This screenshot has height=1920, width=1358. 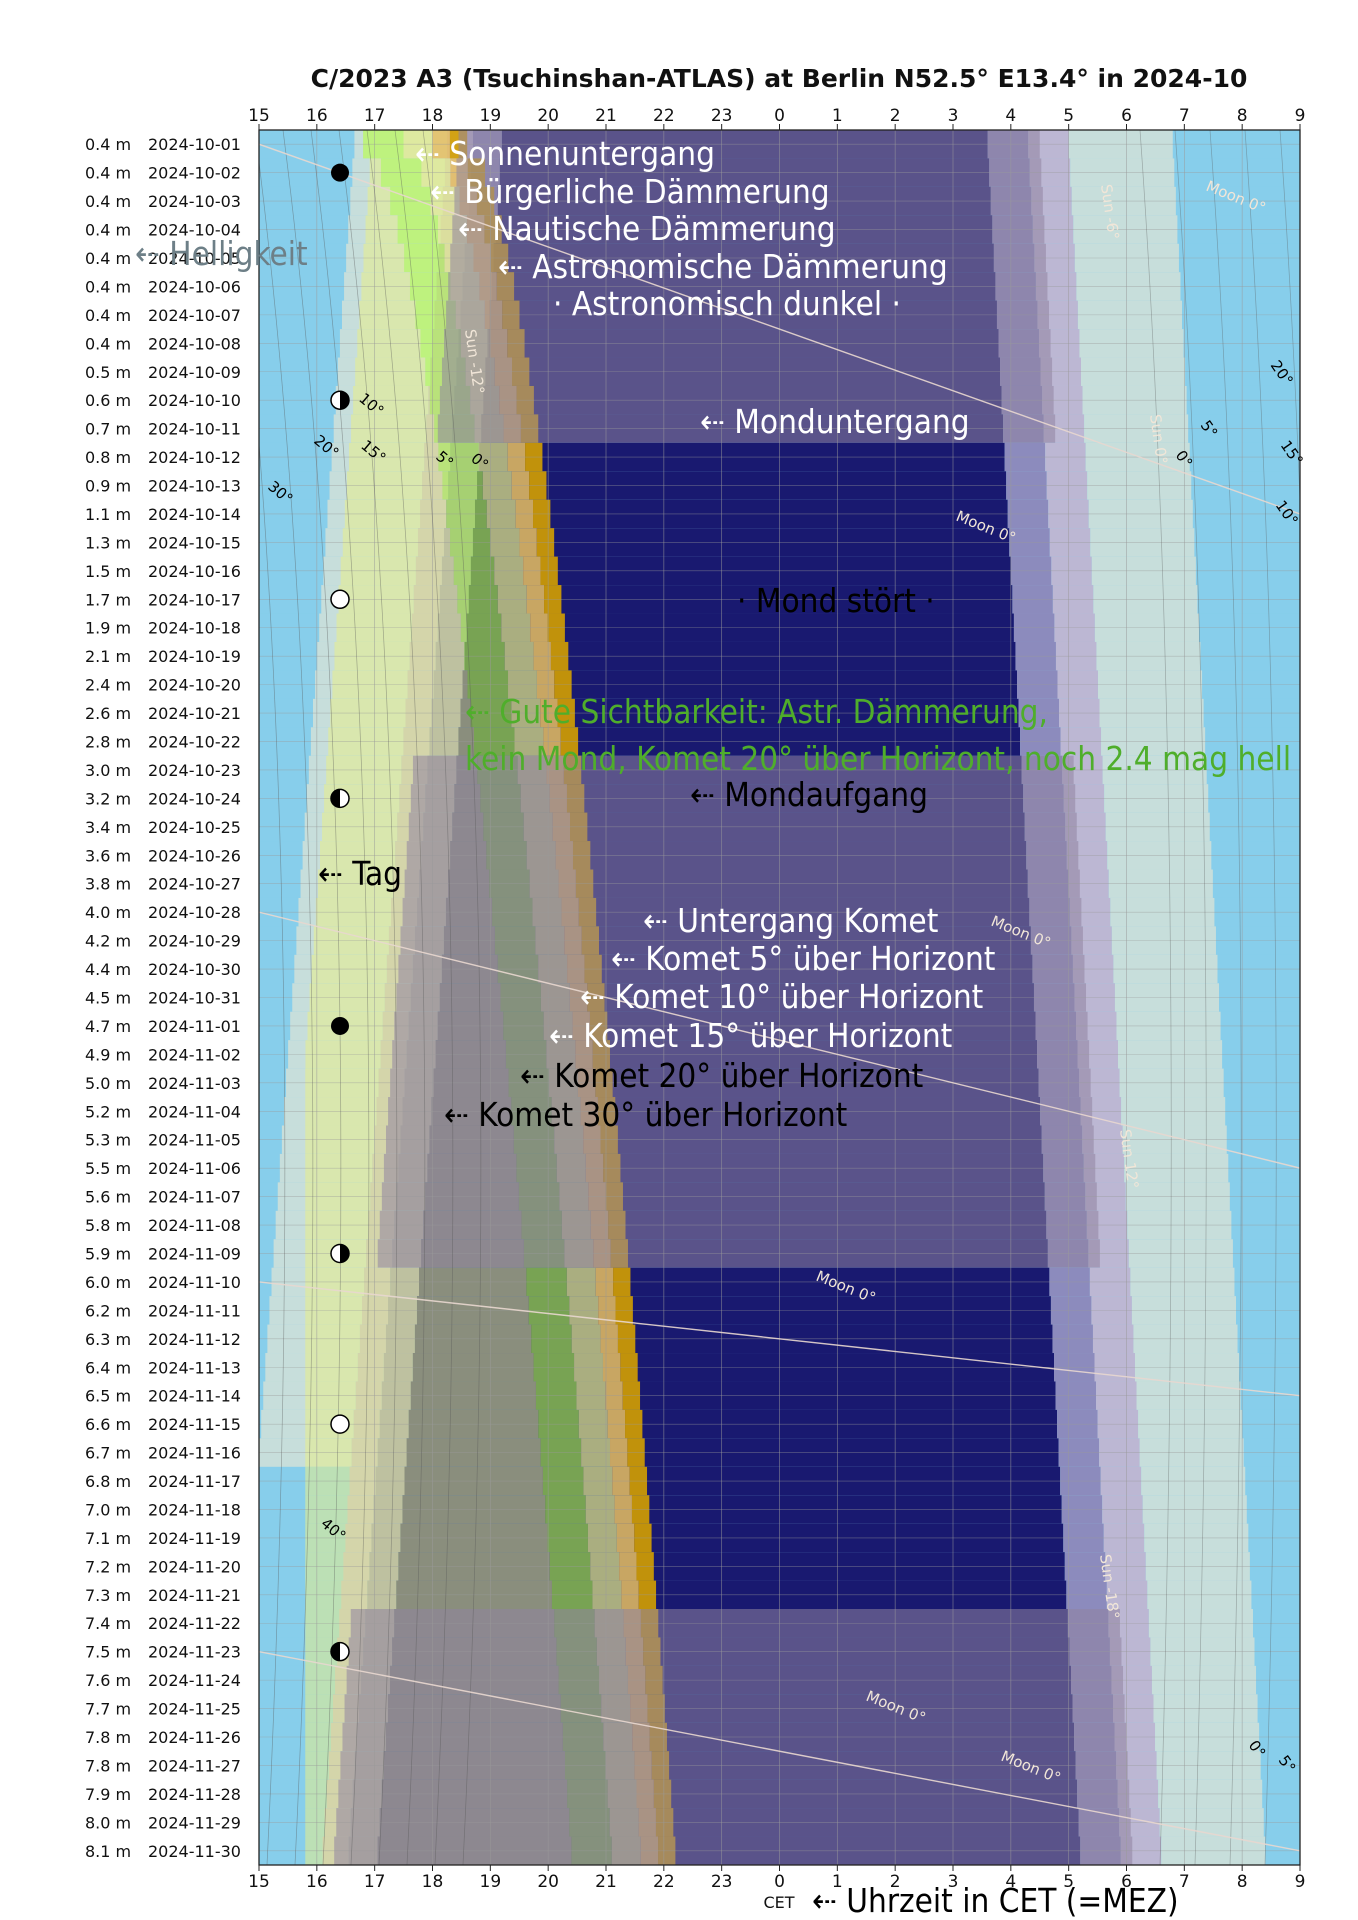 I want to click on x-tick-top: 22, so click(x=664, y=116).